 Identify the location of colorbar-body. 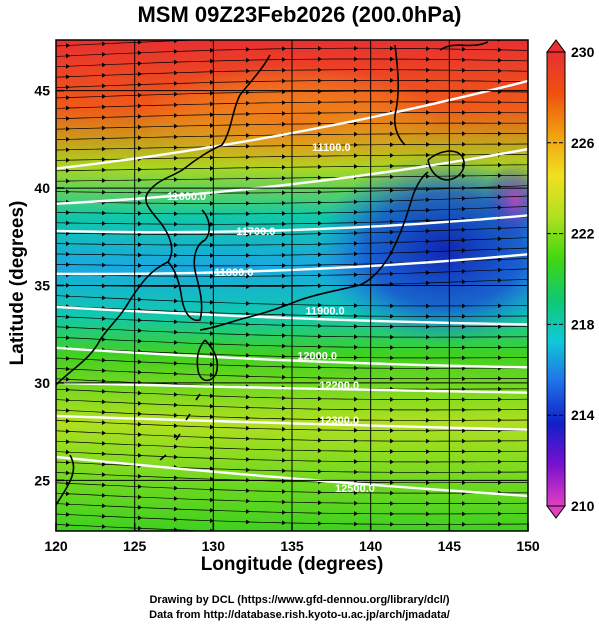
(556, 279).